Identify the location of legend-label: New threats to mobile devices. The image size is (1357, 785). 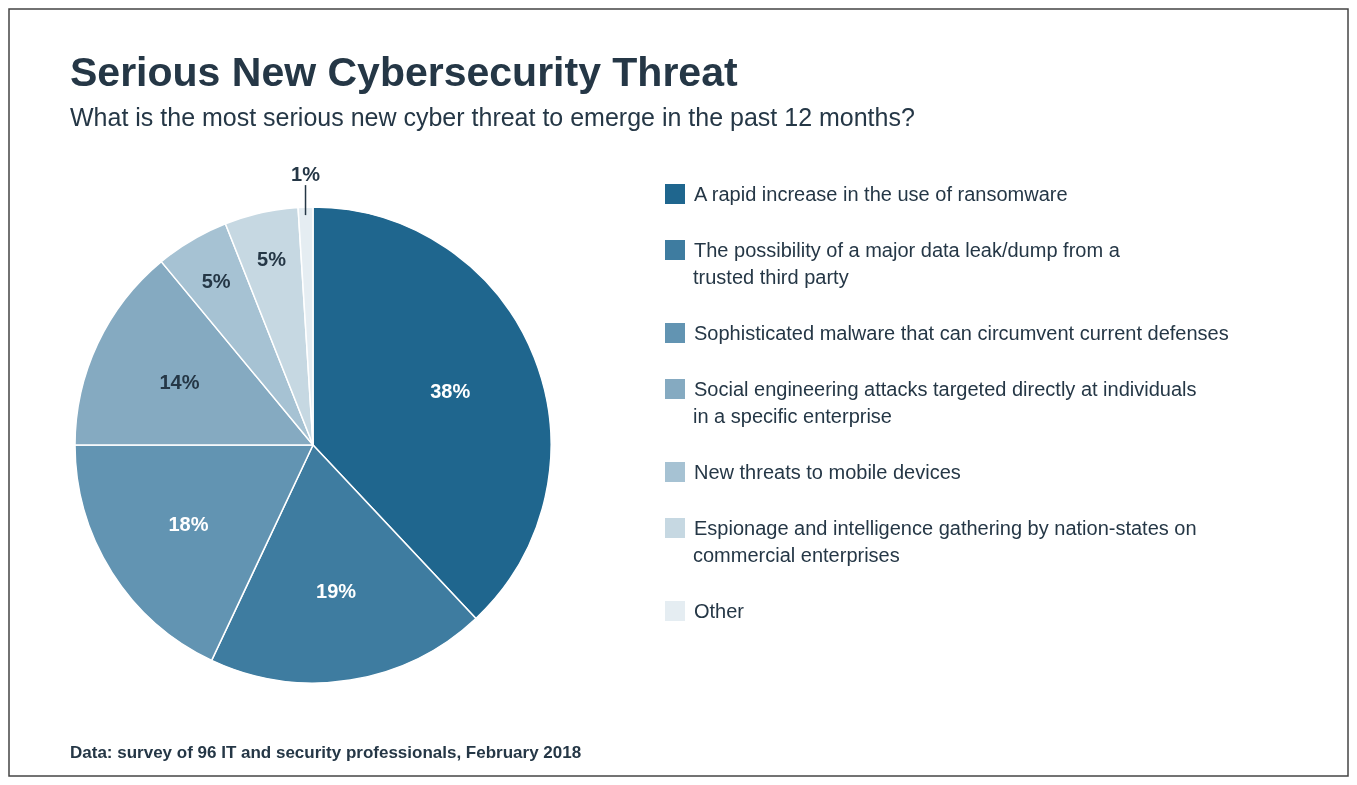
(827, 472).